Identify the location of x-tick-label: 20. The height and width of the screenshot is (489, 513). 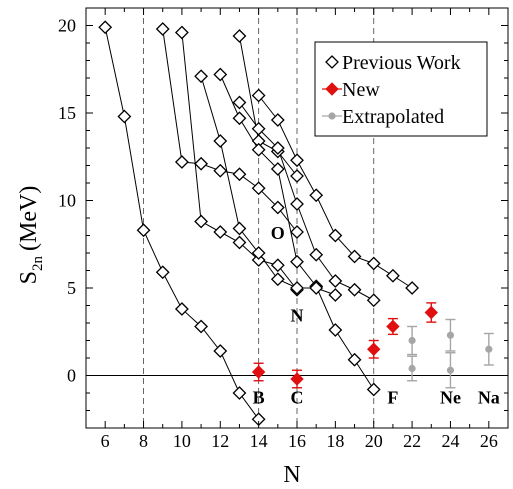
(374, 441).